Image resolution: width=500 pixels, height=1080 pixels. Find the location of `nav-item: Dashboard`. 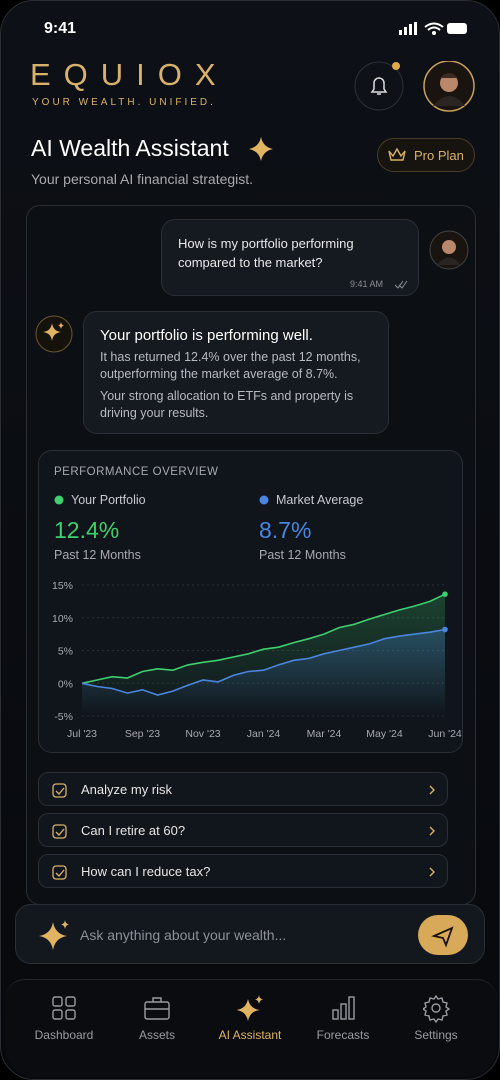

nav-item: Dashboard is located at coordinates (64, 1016).